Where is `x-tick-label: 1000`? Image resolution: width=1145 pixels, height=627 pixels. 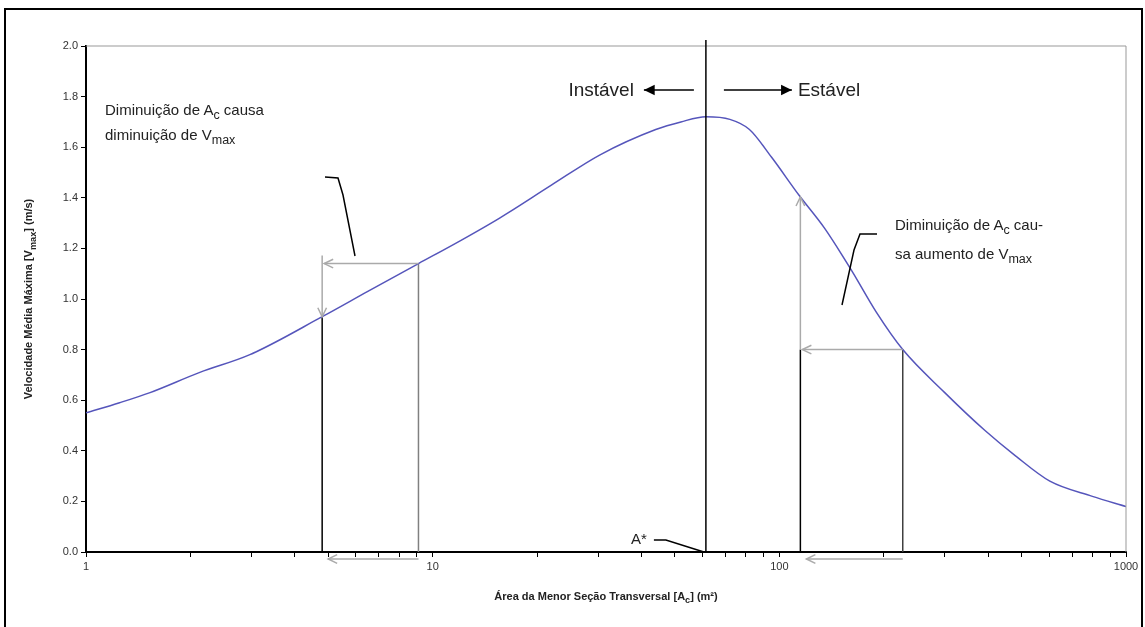 x-tick-label: 1000 is located at coordinates (1126, 565).